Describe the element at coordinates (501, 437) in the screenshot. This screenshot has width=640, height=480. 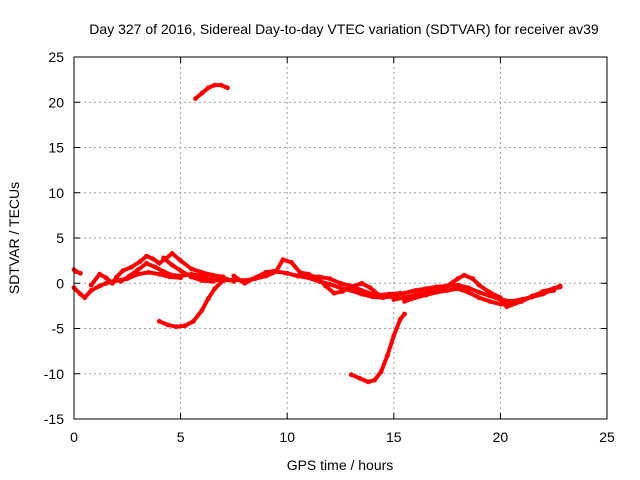
I see `x-tick-label: 20` at that location.